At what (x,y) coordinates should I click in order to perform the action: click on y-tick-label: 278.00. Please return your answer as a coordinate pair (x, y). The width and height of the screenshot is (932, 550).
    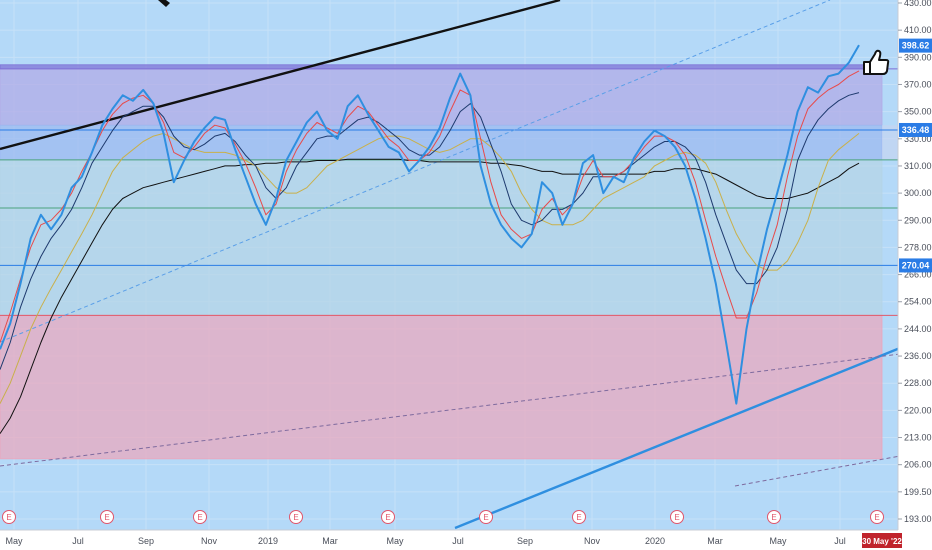
    Looking at the image, I should click on (918, 247).